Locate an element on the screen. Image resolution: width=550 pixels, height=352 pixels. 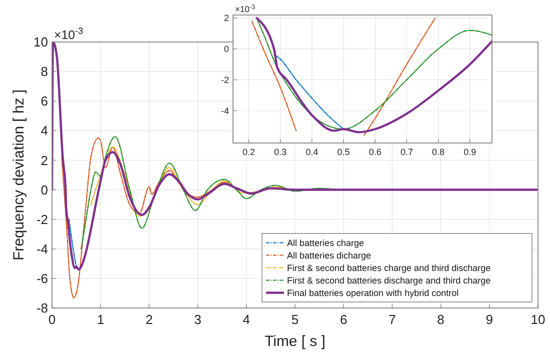
x-tick-label: 7 is located at coordinates (392, 319).